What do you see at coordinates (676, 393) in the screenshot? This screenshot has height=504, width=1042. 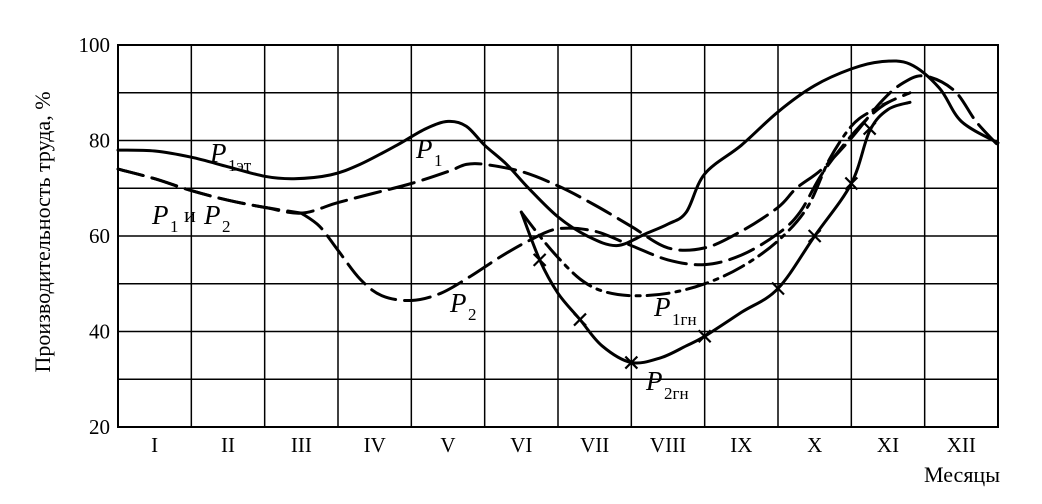 I see `label-p2gn-sub: 2гн` at bounding box center [676, 393].